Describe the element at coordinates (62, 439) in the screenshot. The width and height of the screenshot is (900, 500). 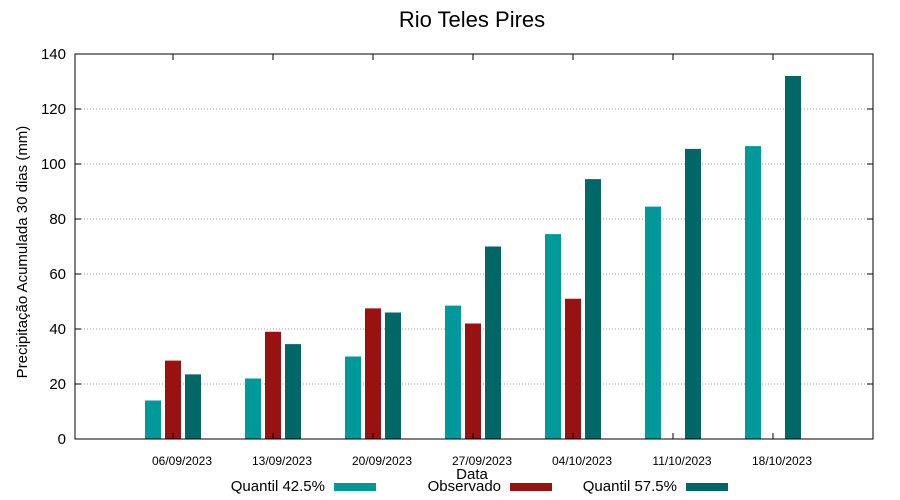
I see `y-tick-label: 0` at that location.